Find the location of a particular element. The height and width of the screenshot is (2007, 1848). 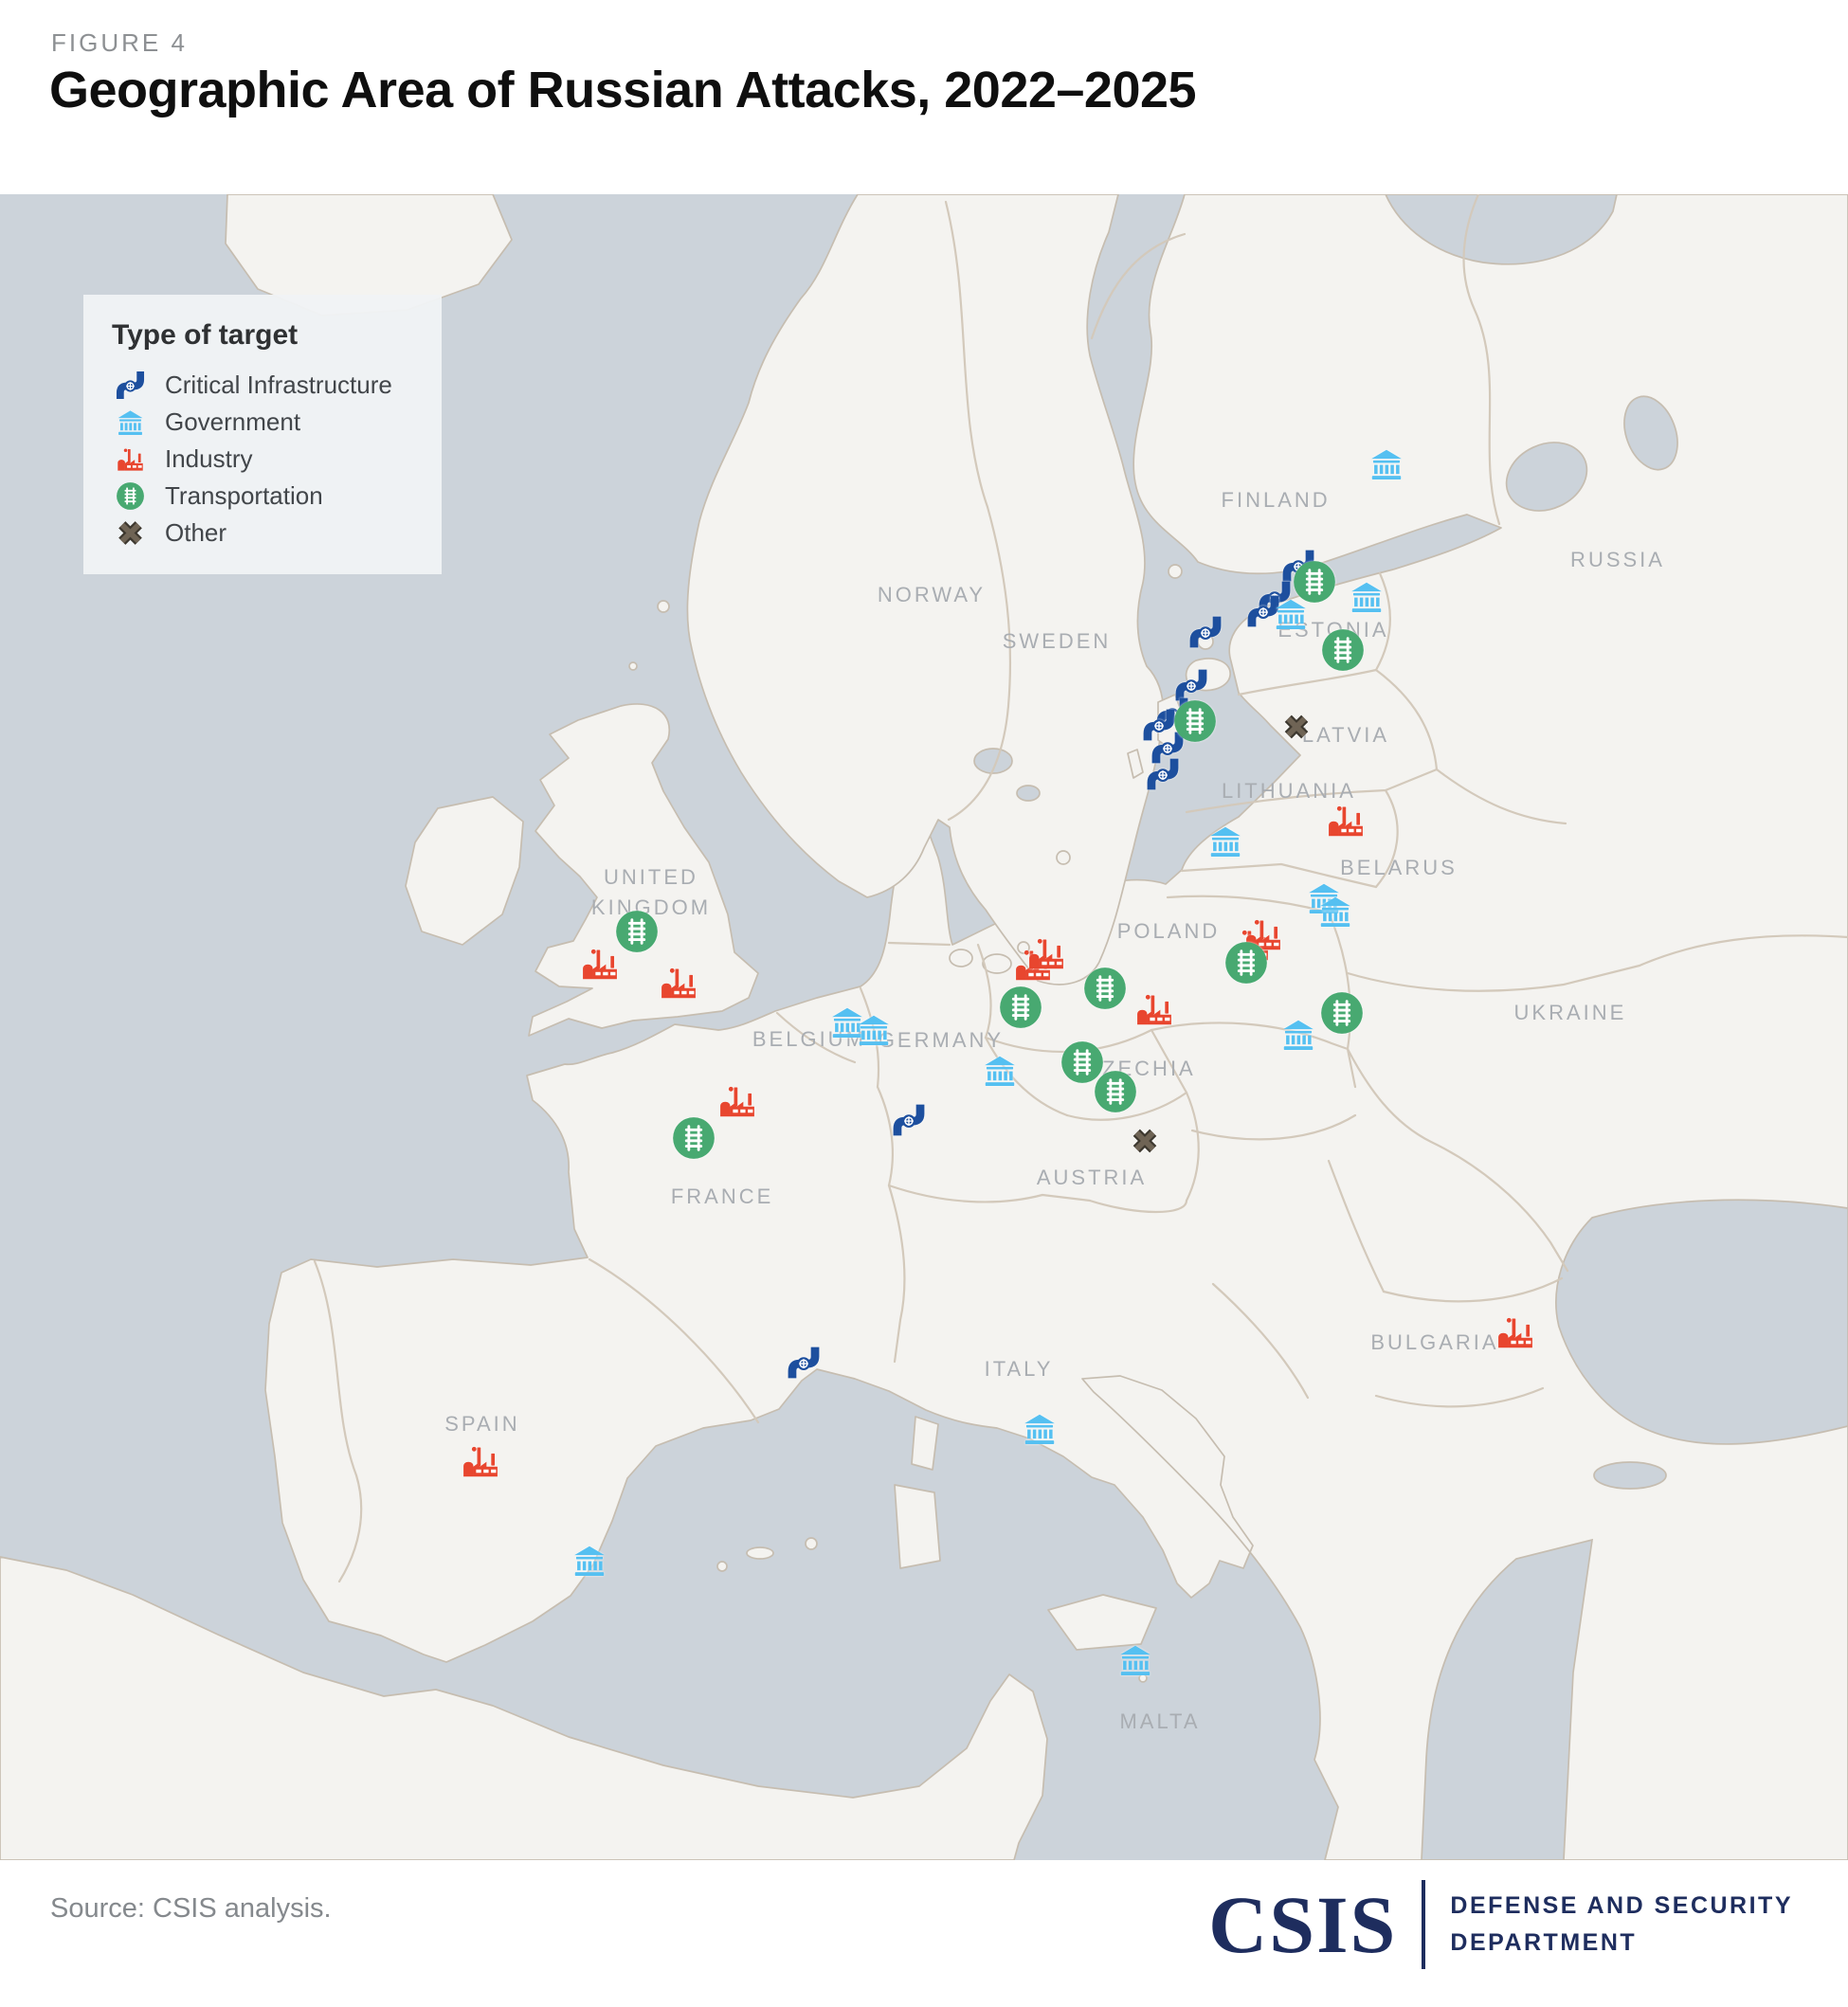

country-label: RUSSIA is located at coordinates (1617, 560).